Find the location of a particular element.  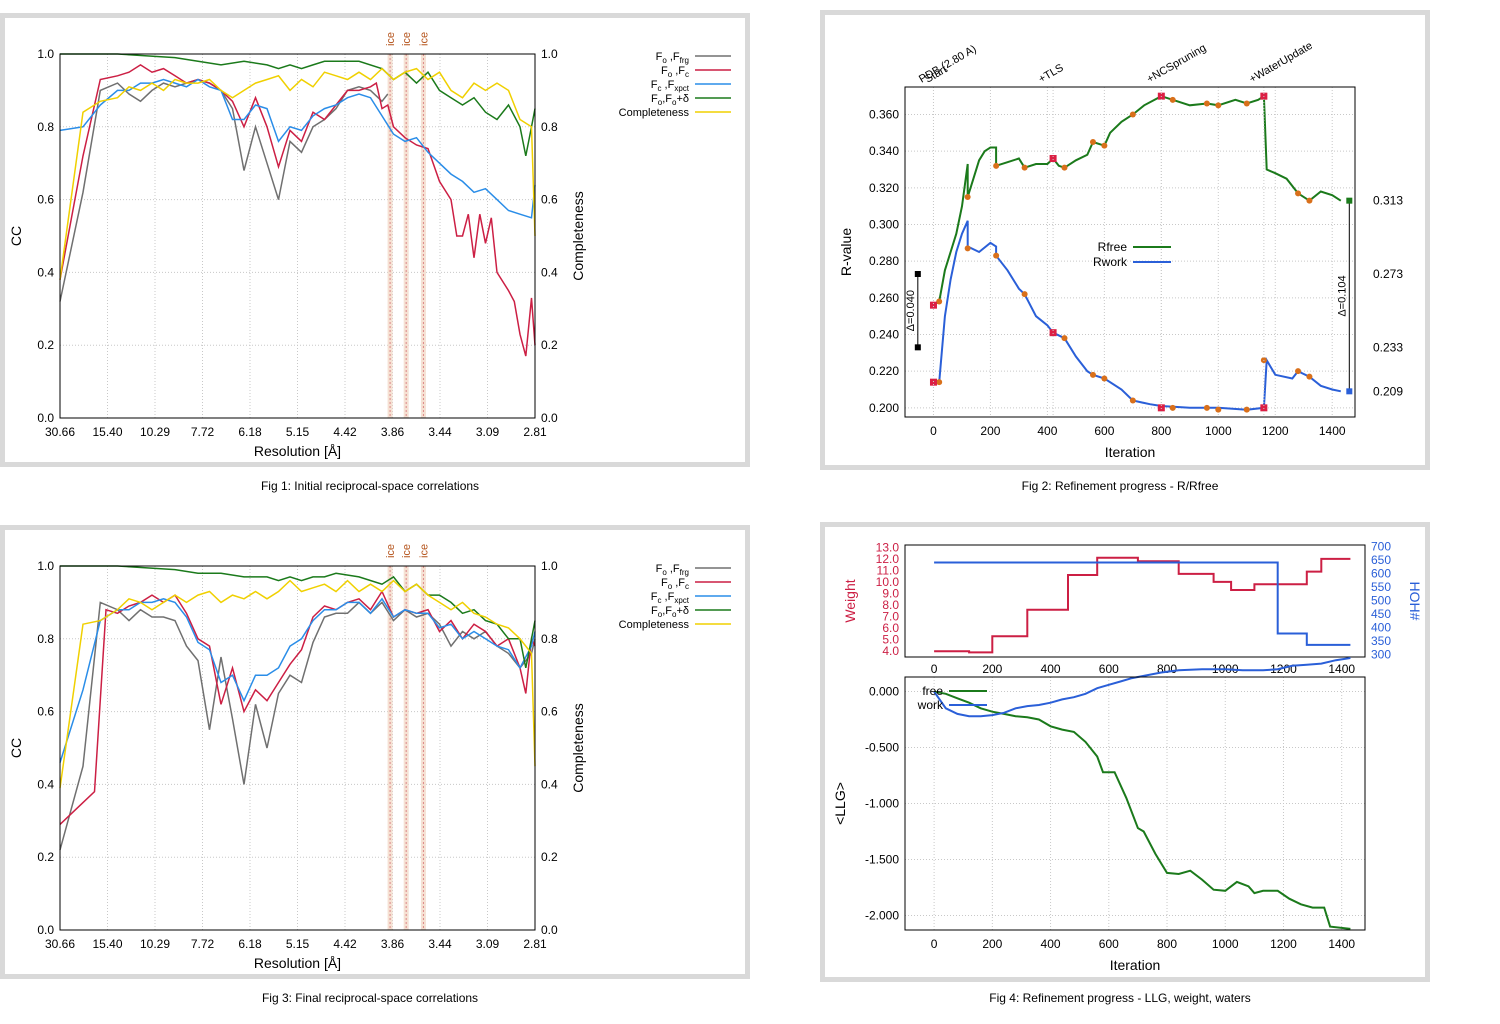

fig1-xlabel: Resolution [Å] is located at coordinates (297, 451).